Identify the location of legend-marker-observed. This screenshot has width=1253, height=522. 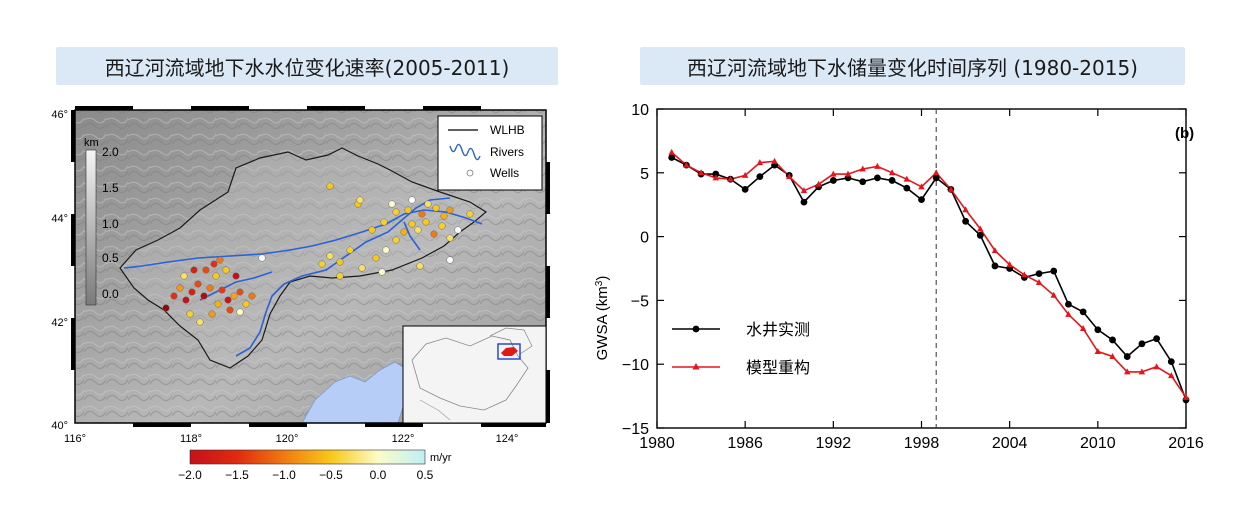
(696, 329).